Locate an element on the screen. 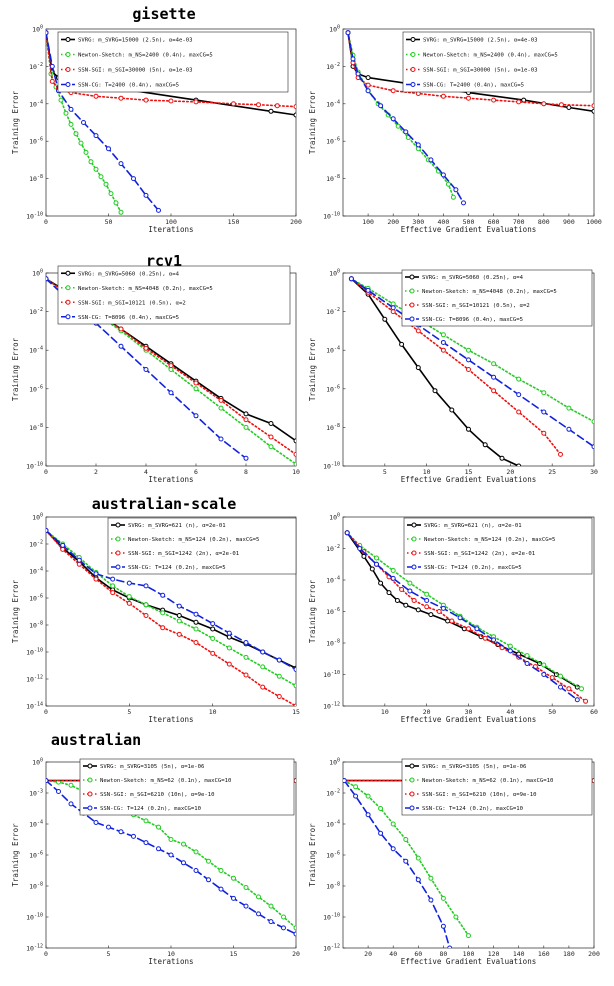 This screenshot has width=614, height=986. x-tick-label: 20 is located at coordinates (510, 472).